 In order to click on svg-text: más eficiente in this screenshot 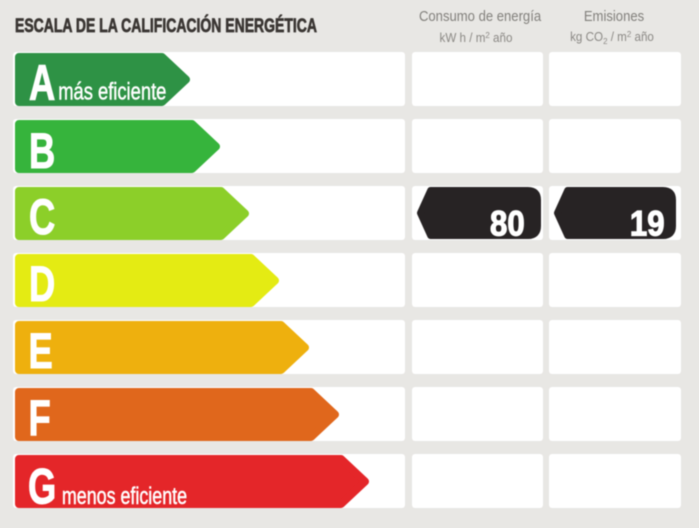, I will do `click(112, 91)`.